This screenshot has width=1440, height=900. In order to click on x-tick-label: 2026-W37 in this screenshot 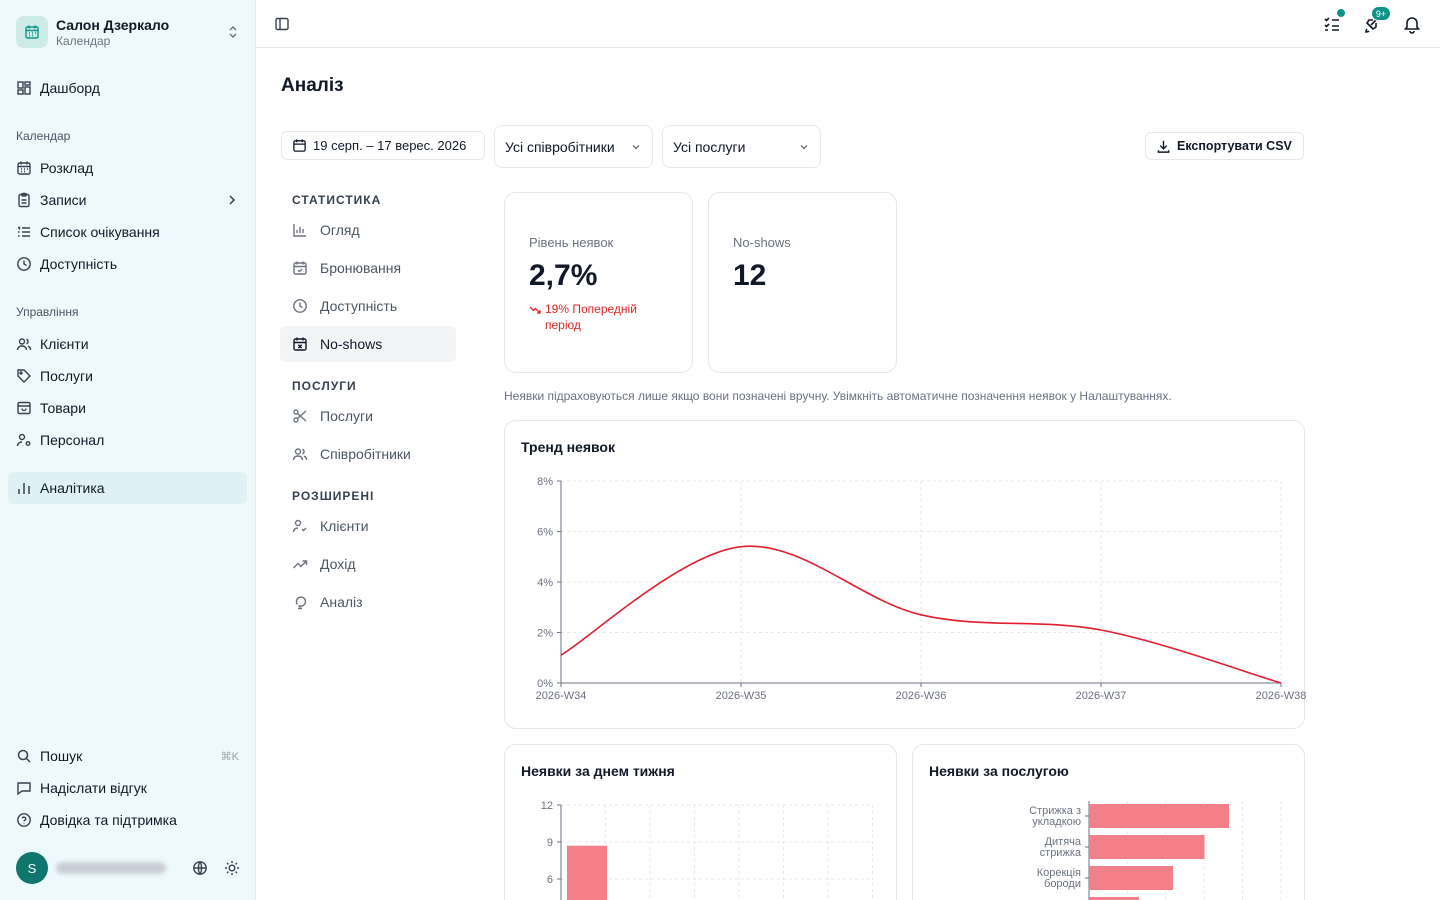, I will do `click(1101, 696)`.